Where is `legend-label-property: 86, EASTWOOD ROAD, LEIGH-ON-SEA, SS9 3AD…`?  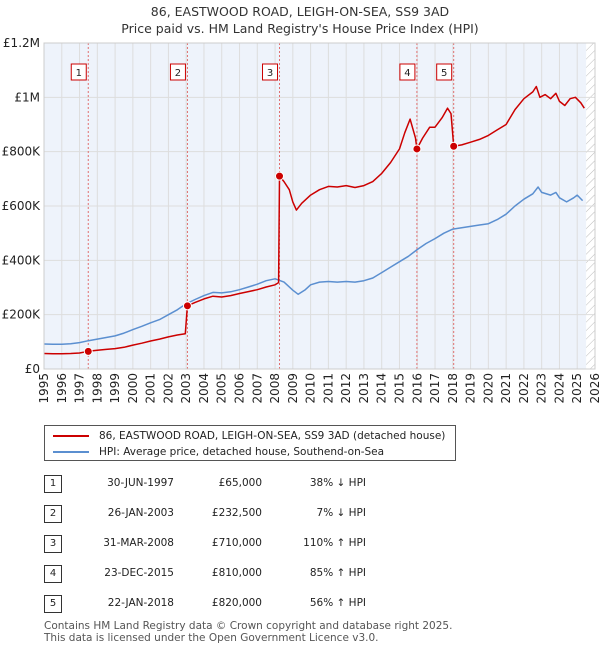 legend-label-property: 86, EASTWOOD ROAD, LEIGH-ON-SEA, SS9 3AD… is located at coordinates (272, 436).